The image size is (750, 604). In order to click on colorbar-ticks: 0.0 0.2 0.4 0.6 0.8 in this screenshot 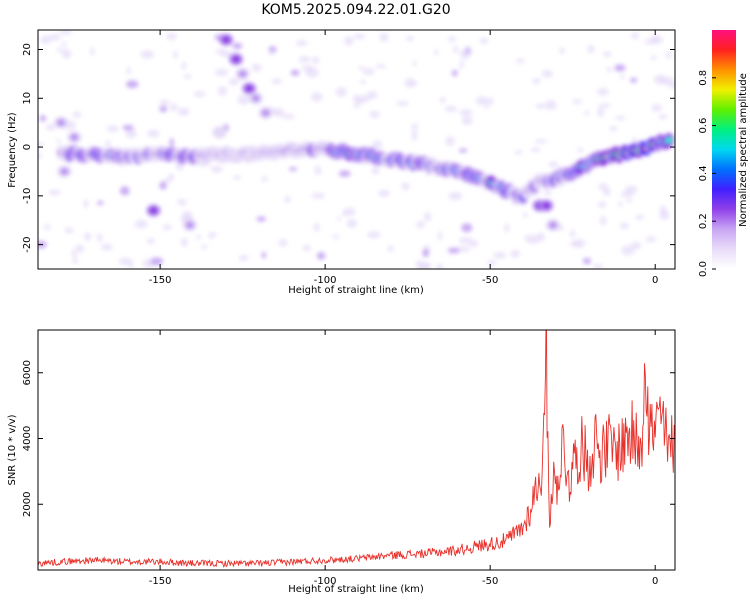, I will do `click(707, 173)`.